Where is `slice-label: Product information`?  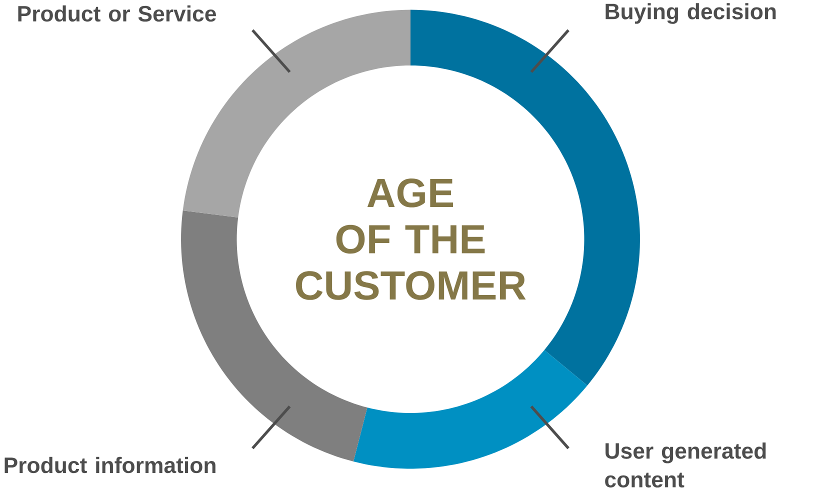 slice-label: Product information is located at coordinates (110, 465).